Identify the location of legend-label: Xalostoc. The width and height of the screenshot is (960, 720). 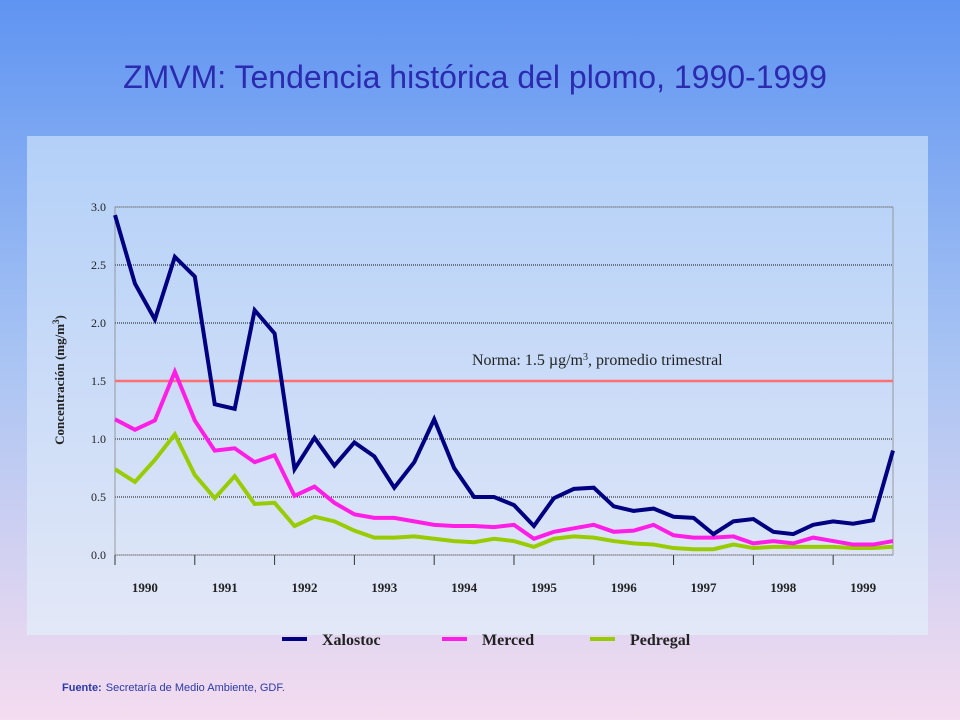
(351, 640).